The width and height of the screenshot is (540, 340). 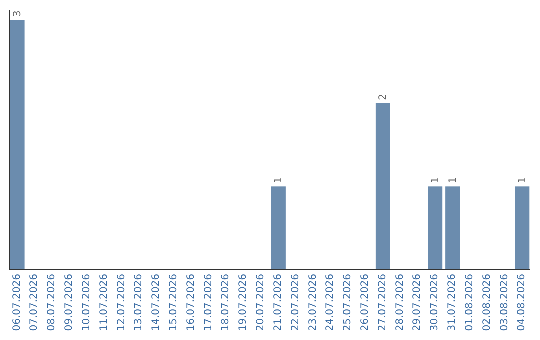 I want to click on x-tick-label: 22.07.2026, so click(x=296, y=303).